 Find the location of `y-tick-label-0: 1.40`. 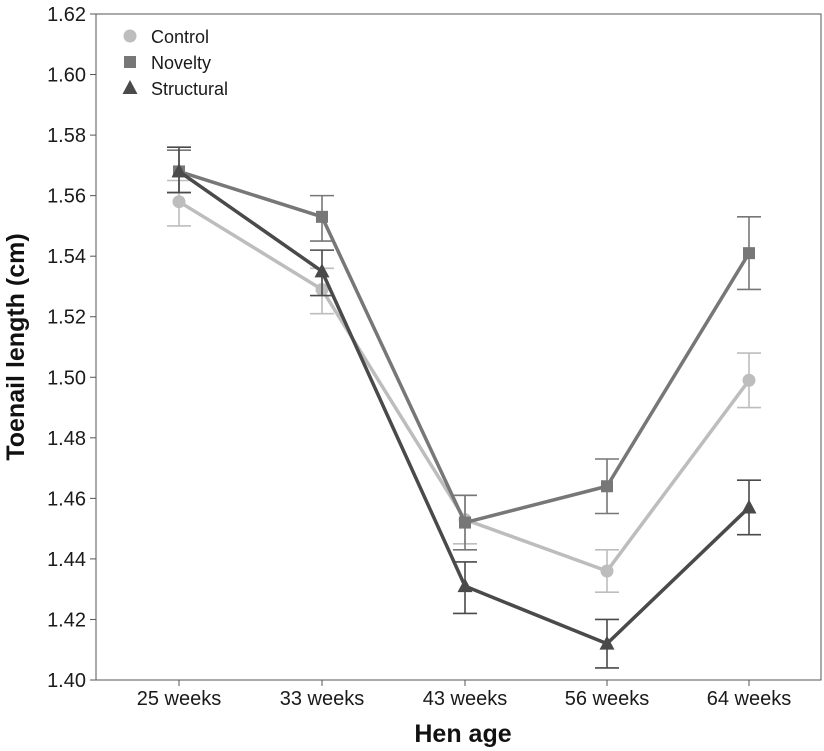

y-tick-label-0: 1.40 is located at coordinates (66, 681).